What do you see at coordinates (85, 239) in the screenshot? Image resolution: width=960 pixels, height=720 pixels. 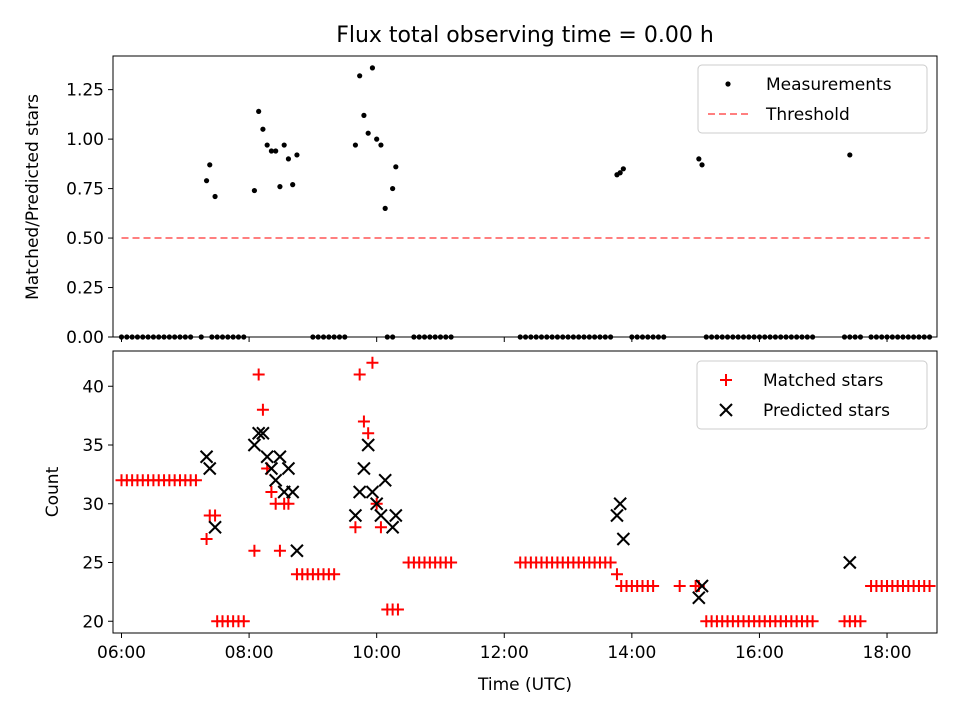 I see `y-tick-label: 0.50` at bounding box center [85, 239].